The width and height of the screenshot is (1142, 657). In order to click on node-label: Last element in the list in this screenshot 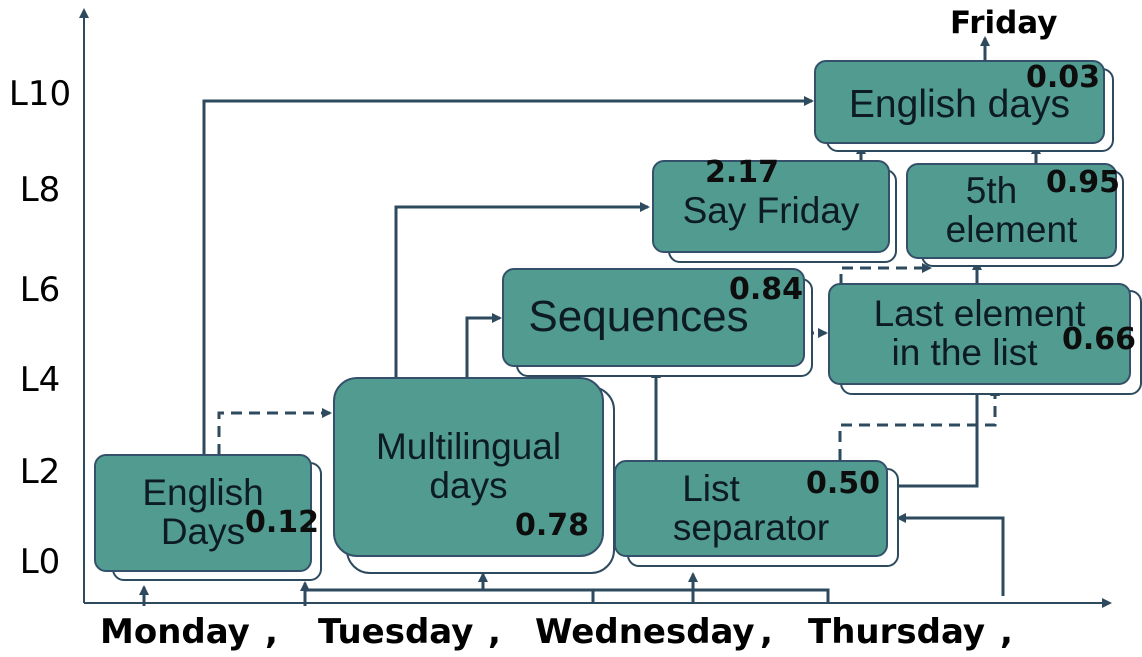, I will do `click(979, 333)`.